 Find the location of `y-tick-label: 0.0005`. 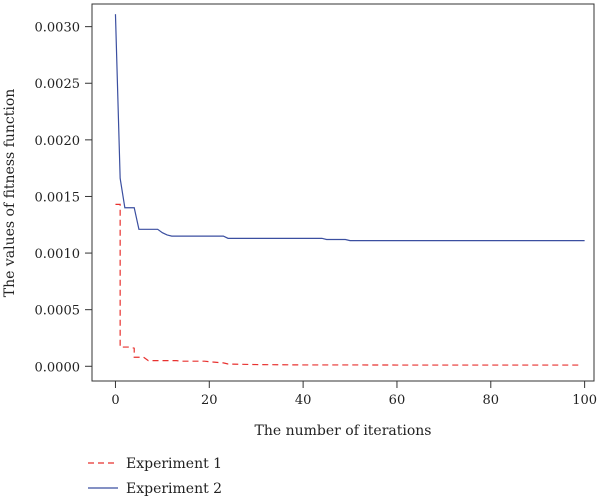

y-tick-label: 0.0005 is located at coordinates (58, 311).